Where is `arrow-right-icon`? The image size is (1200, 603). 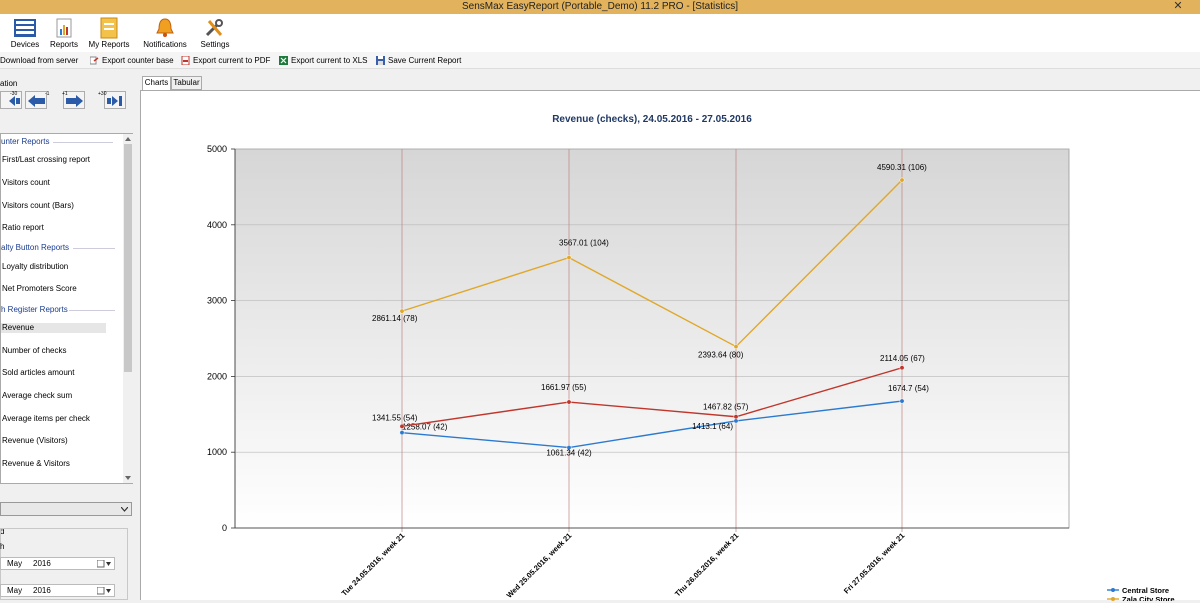 arrow-right-icon is located at coordinates (74, 101).